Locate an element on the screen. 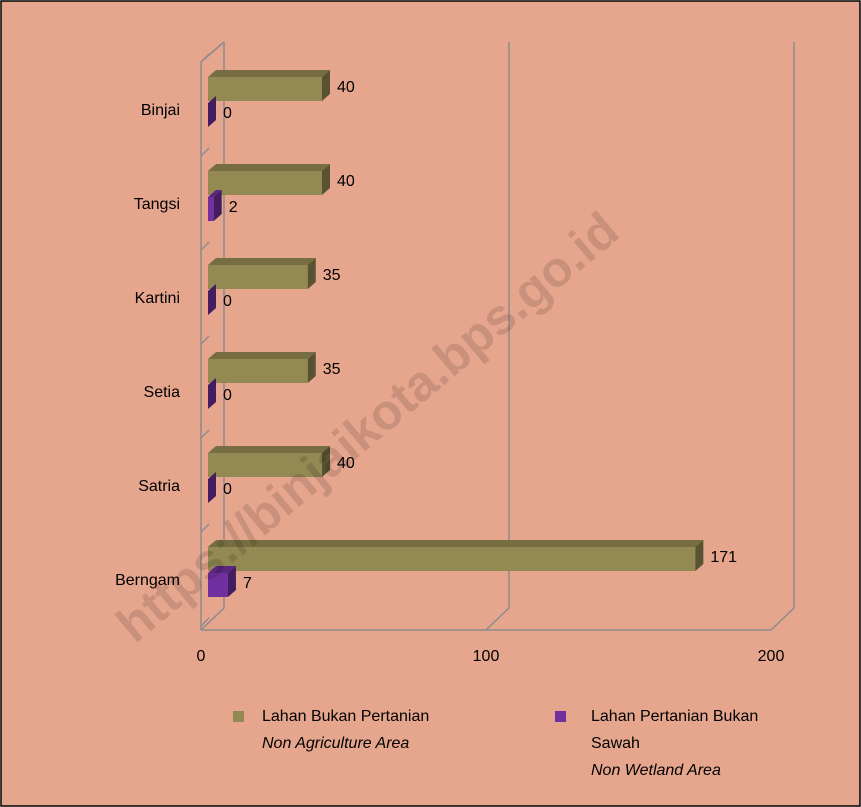 Image resolution: width=861 pixels, height=807 pixels. y-tick-label: Binjai is located at coordinates (160, 110).